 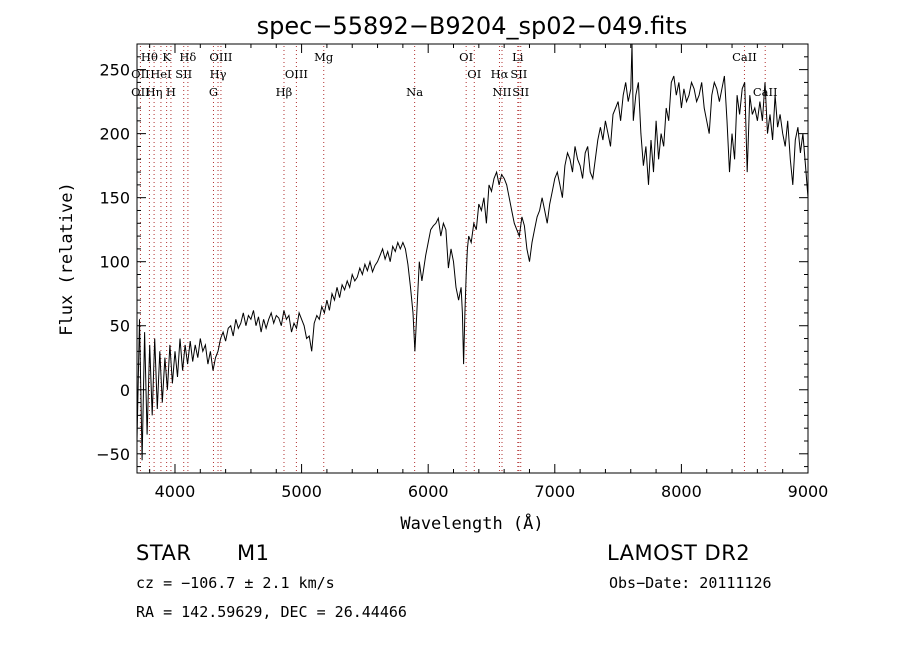 I want to click on spectral-line-label: K, so click(x=166, y=57).